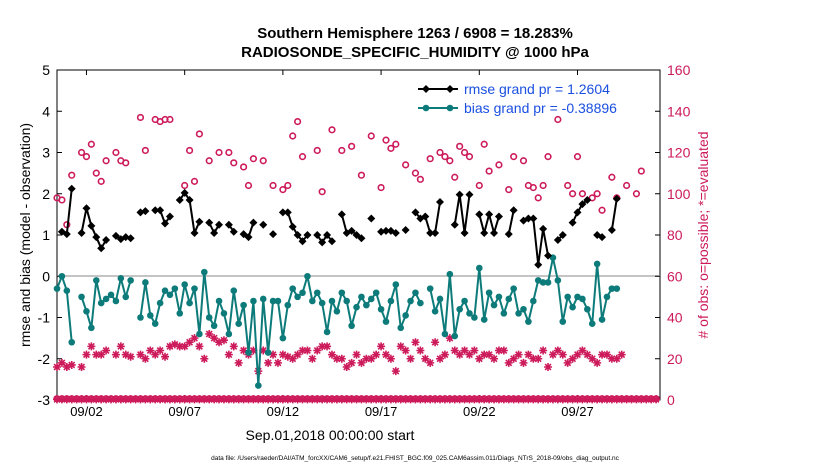 The width and height of the screenshot is (830, 470). I want to click on y-axis-left-ticks: -3 -2 -1 0 1 2 3 4 5, so click(50, 235).